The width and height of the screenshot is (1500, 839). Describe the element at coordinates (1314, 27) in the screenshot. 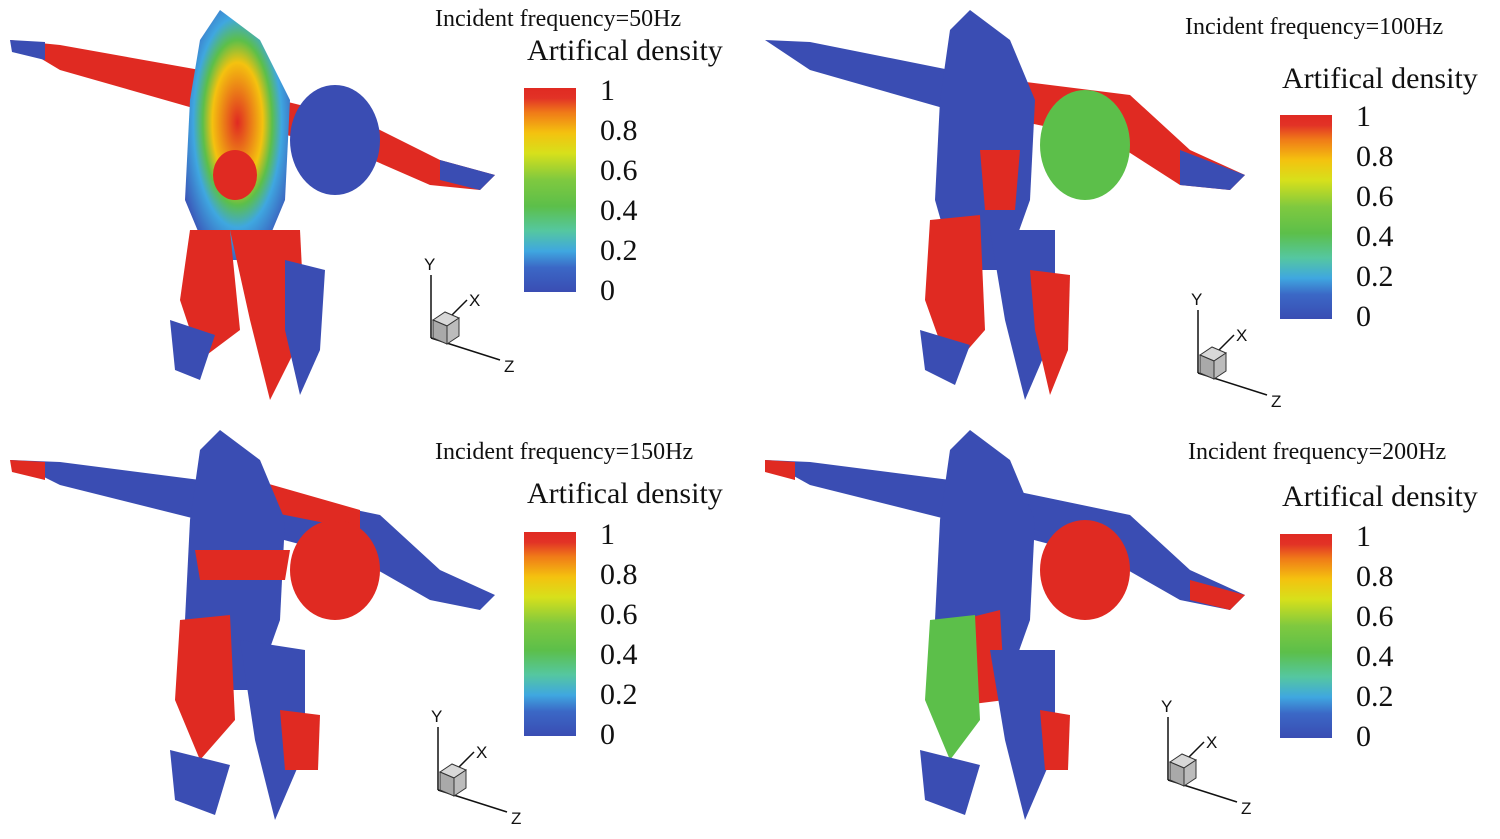

I see `panel-title: Incident frequency=100Hz` at that location.